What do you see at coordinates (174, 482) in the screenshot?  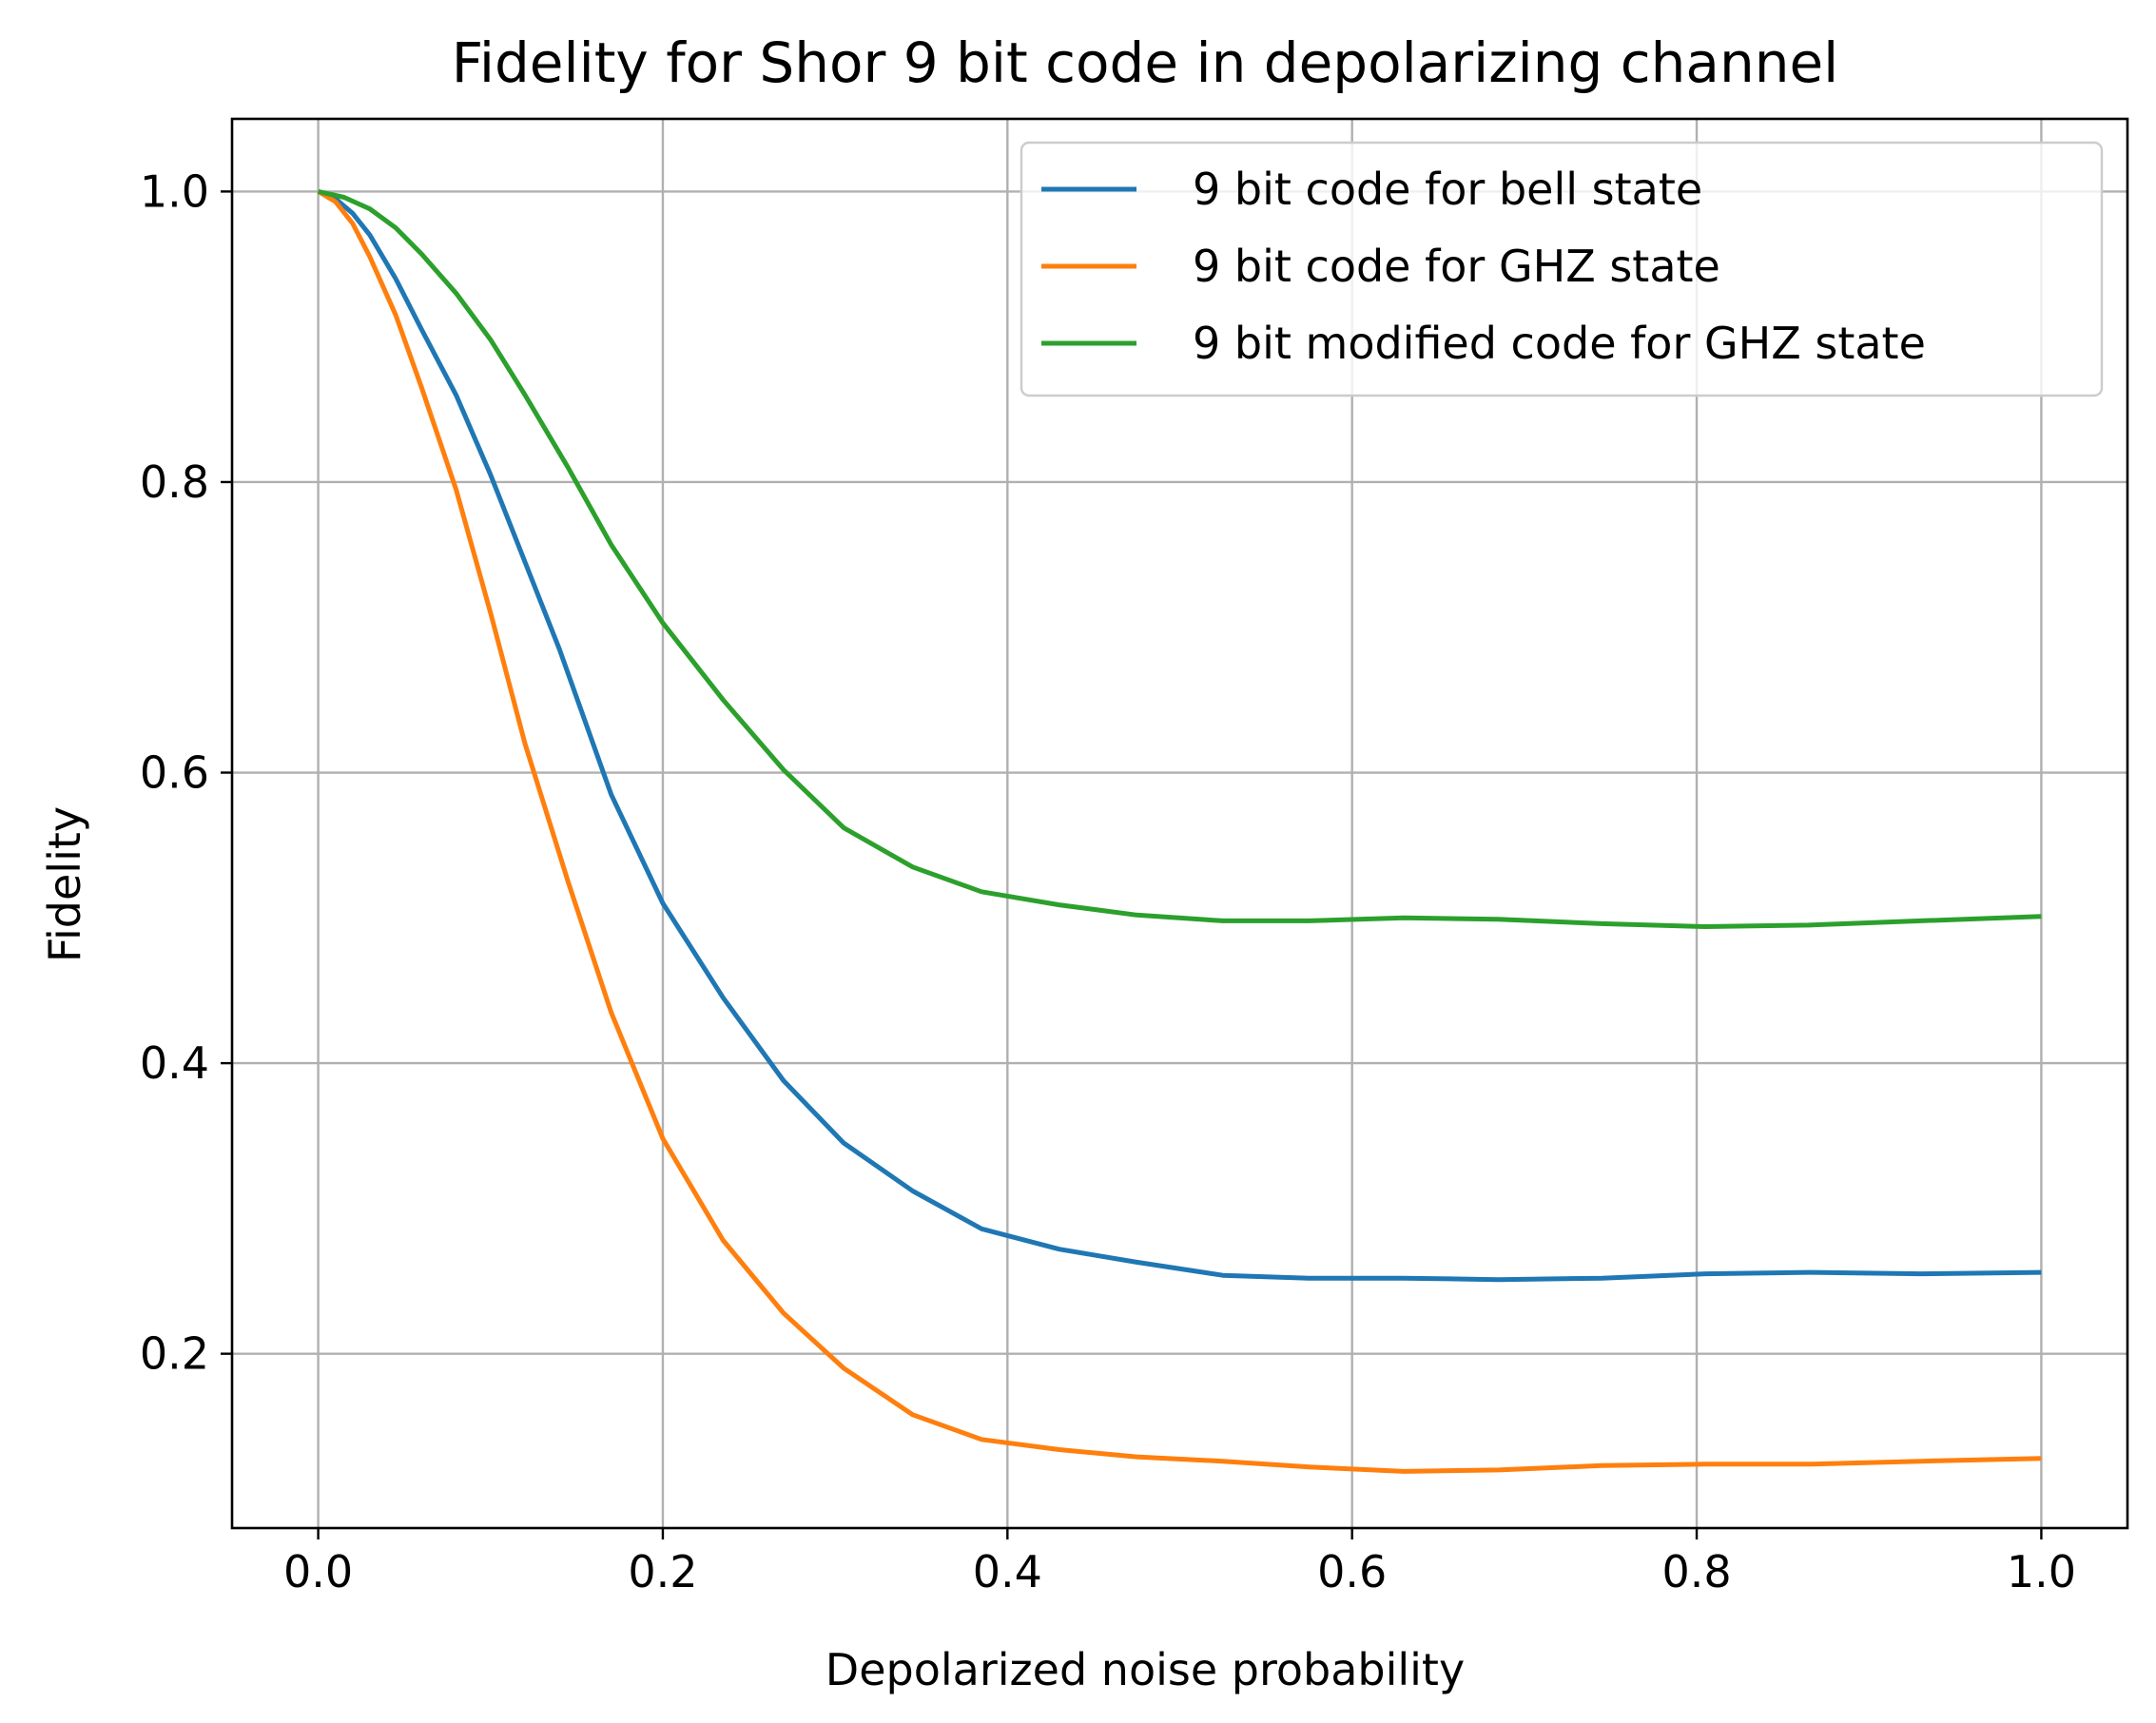 I see `y-tick-label: 0.8` at bounding box center [174, 482].